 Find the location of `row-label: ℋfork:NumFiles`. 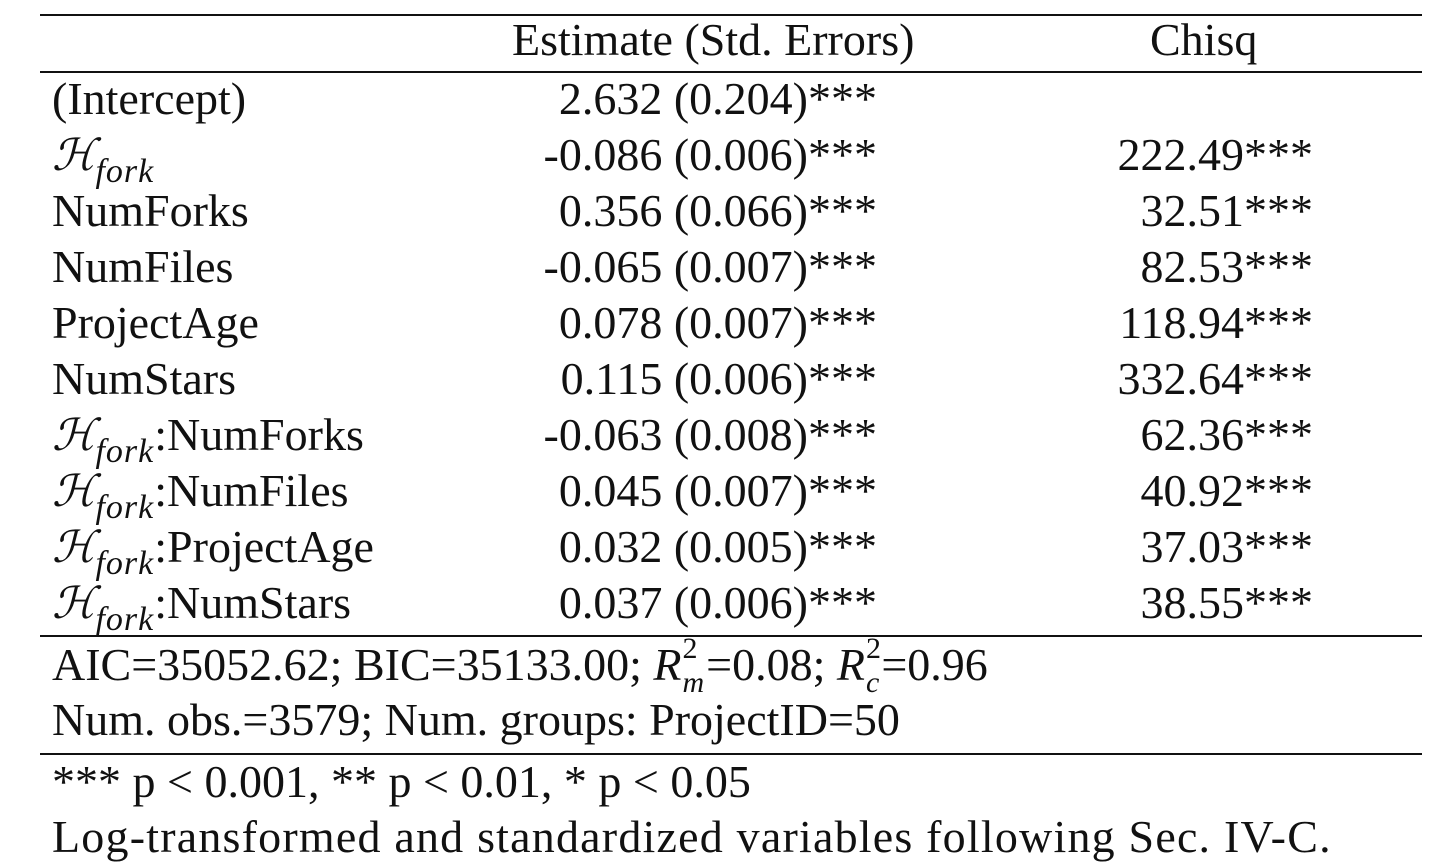

row-label: ℋfork:NumFiles is located at coordinates (200, 496).